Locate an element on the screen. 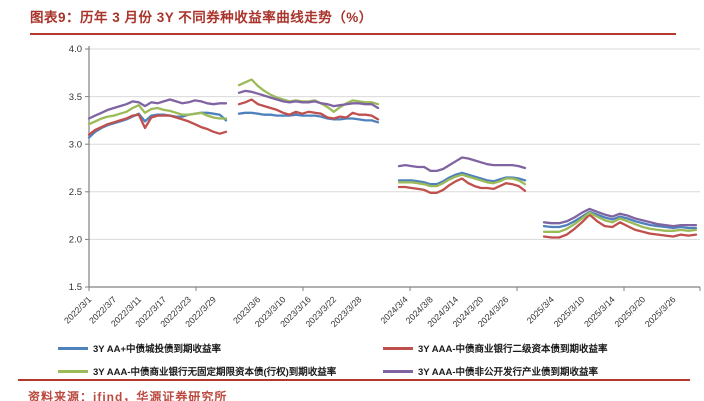 The image size is (704, 401). y-tick-label: 1.5 is located at coordinates (75, 287).